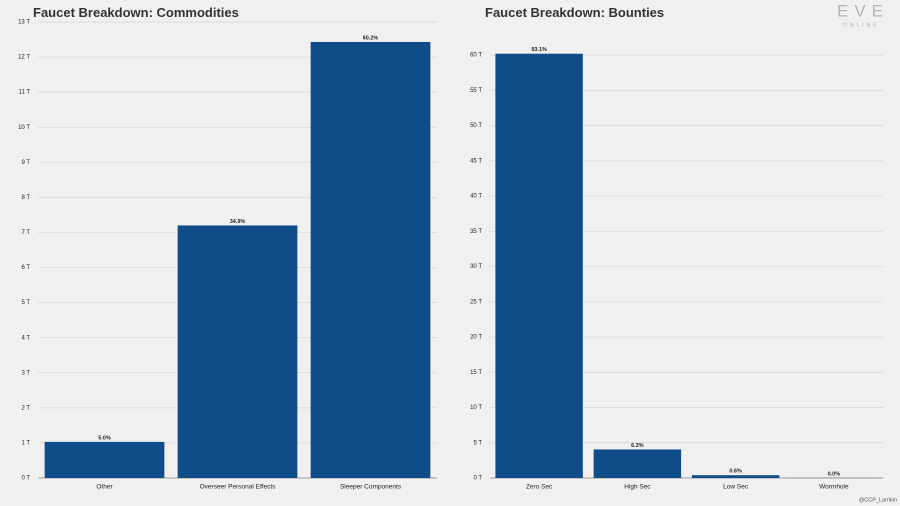 Image resolution: width=900 pixels, height=506 pixels. What do you see at coordinates (637, 446) in the screenshot?
I see `percent-label: 6.3%` at bounding box center [637, 446].